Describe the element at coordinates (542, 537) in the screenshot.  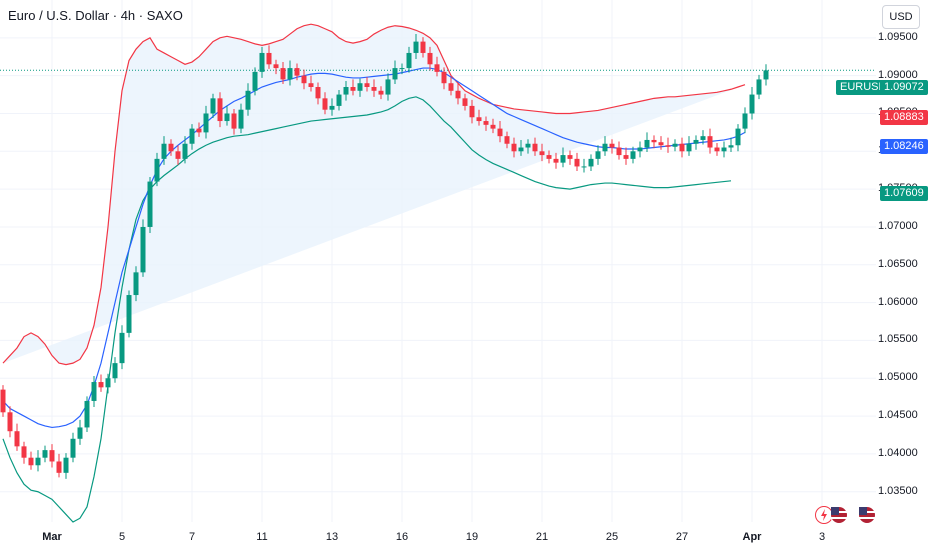
I see `time-tick-label: 21` at that location.